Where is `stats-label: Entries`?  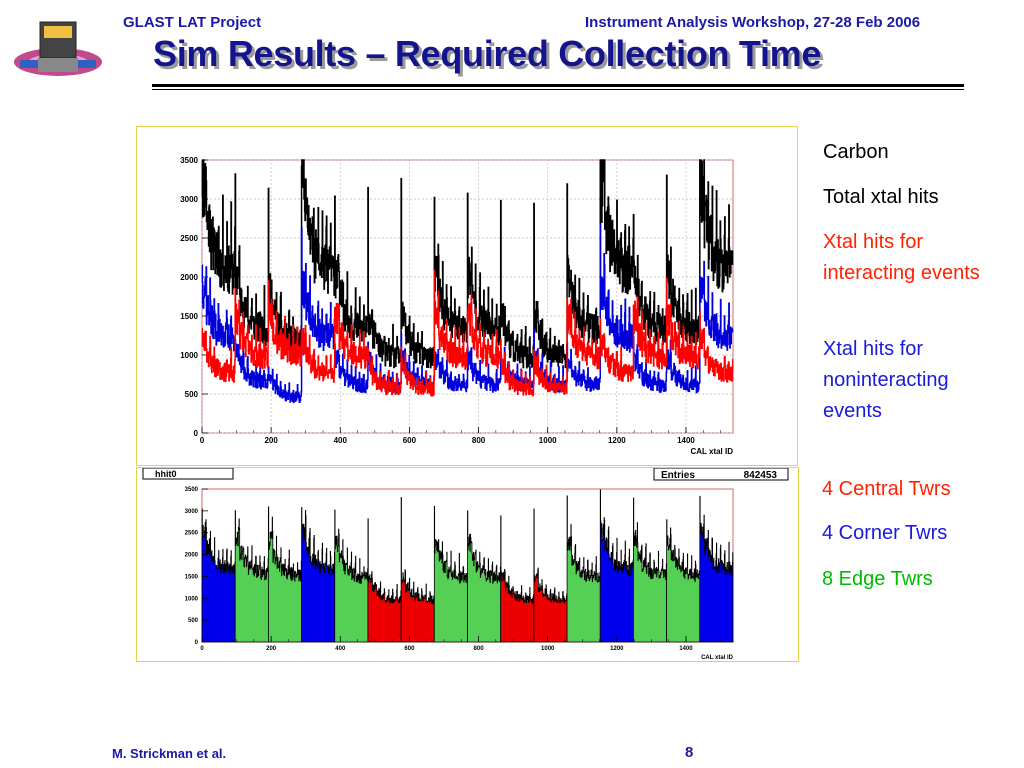 stats-label: Entries is located at coordinates (678, 475).